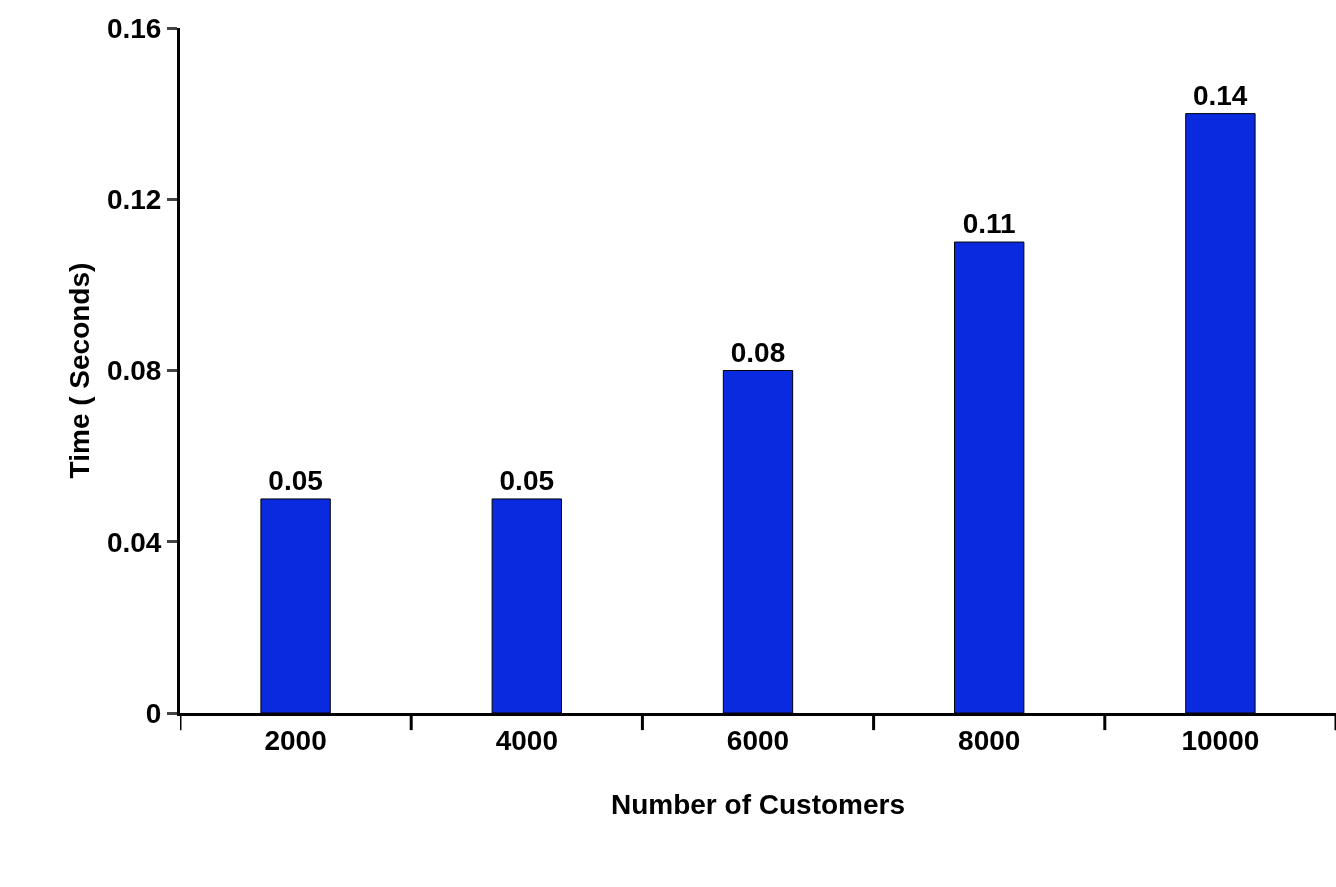 The width and height of the screenshot is (1336, 887). What do you see at coordinates (989, 224) in the screenshot?
I see `data-label: 0.11` at bounding box center [989, 224].